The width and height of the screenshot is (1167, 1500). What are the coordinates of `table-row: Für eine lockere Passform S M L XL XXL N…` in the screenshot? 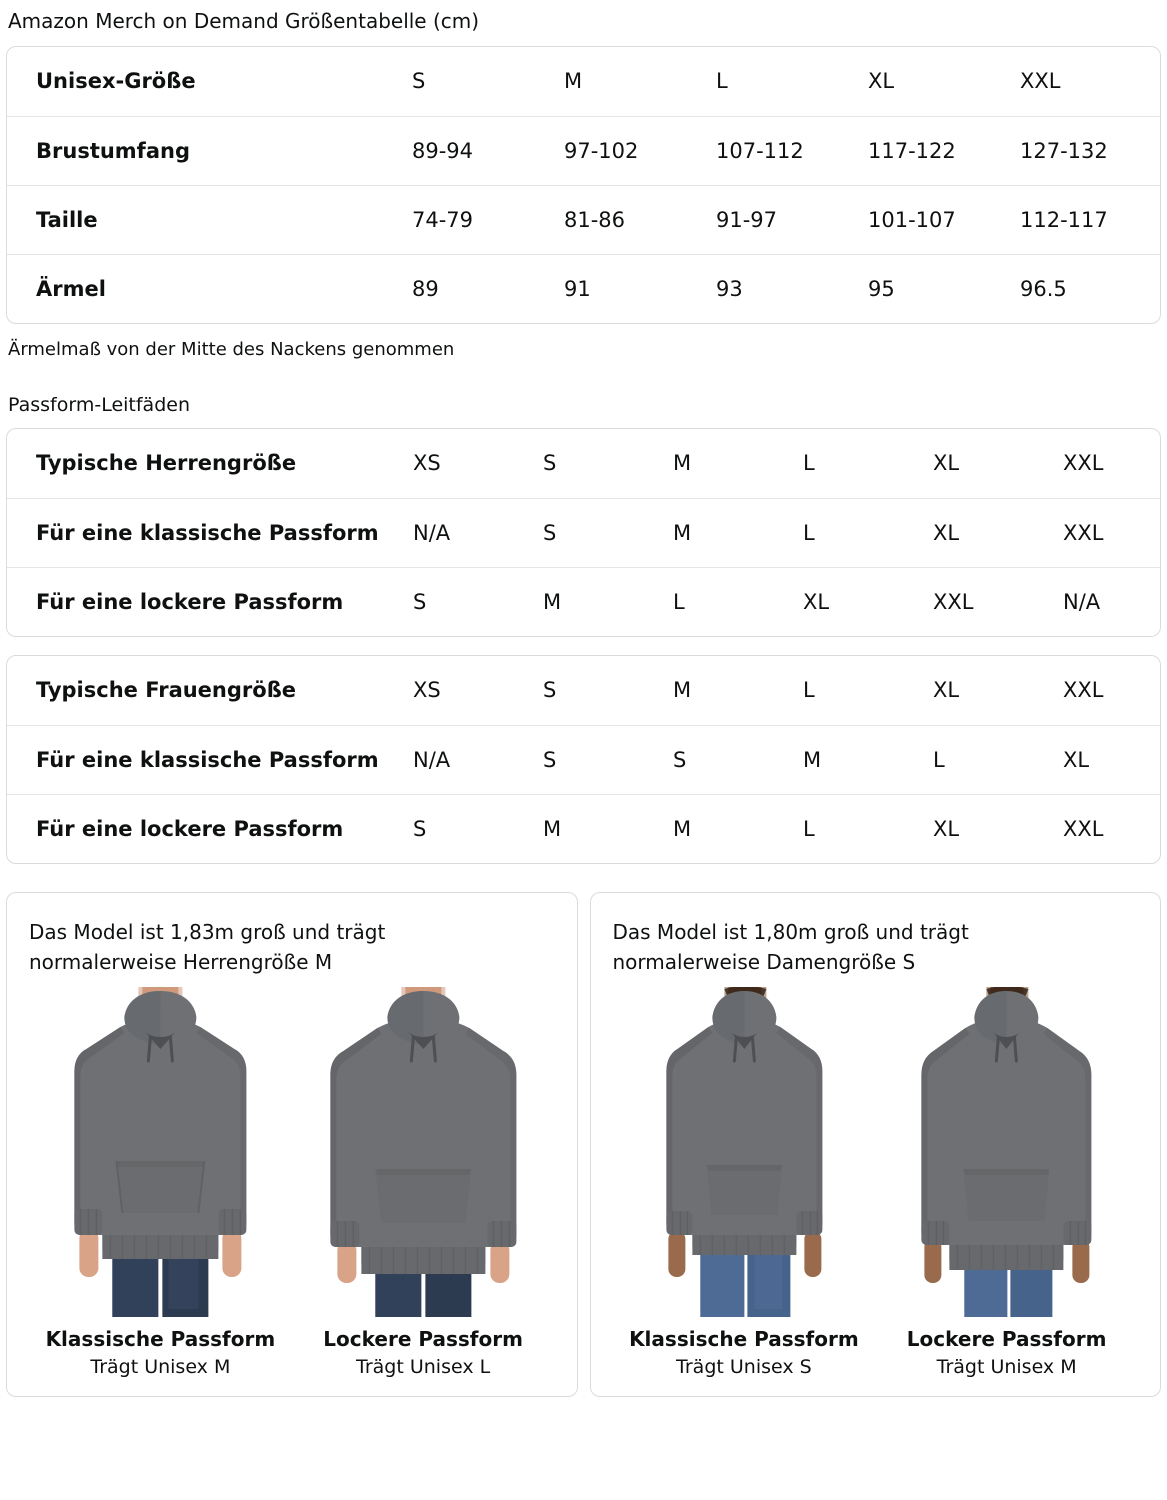 It's located at (583, 601).